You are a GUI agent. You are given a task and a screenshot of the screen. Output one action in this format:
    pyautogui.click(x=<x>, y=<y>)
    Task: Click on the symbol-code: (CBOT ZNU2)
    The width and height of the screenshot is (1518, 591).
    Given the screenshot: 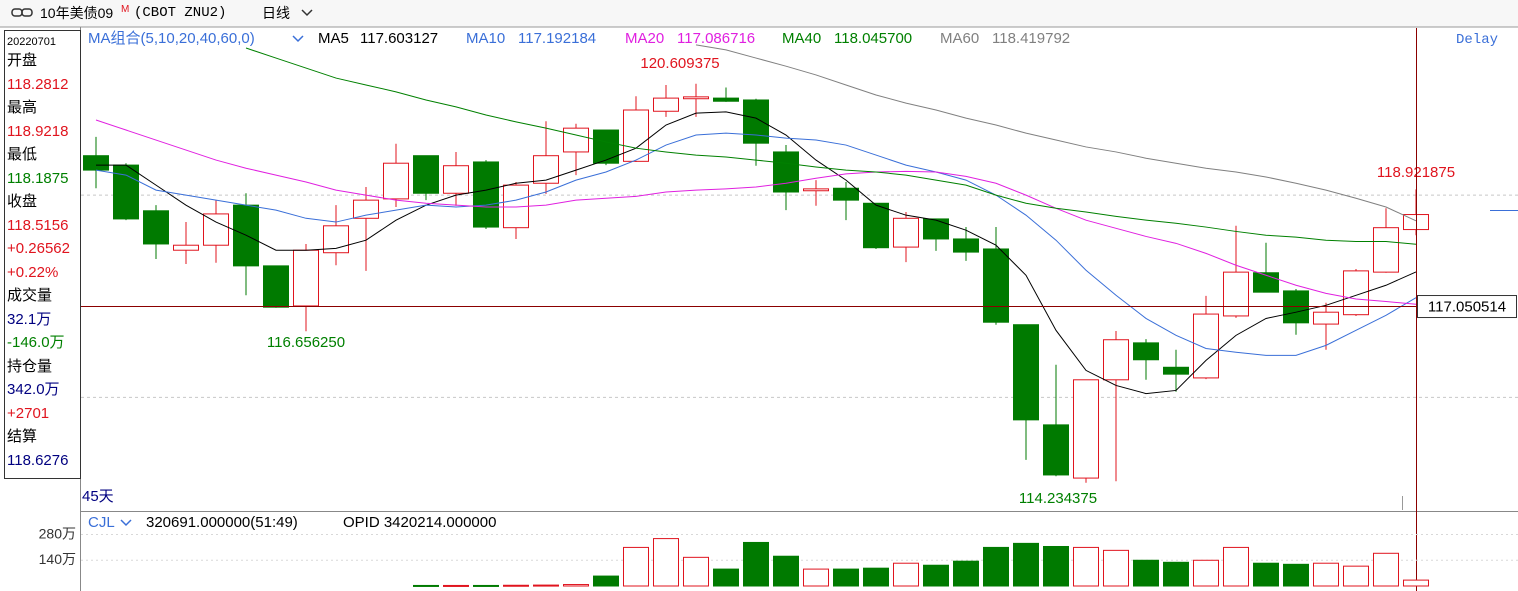 What is the action you would take?
    pyautogui.click(x=180, y=13)
    